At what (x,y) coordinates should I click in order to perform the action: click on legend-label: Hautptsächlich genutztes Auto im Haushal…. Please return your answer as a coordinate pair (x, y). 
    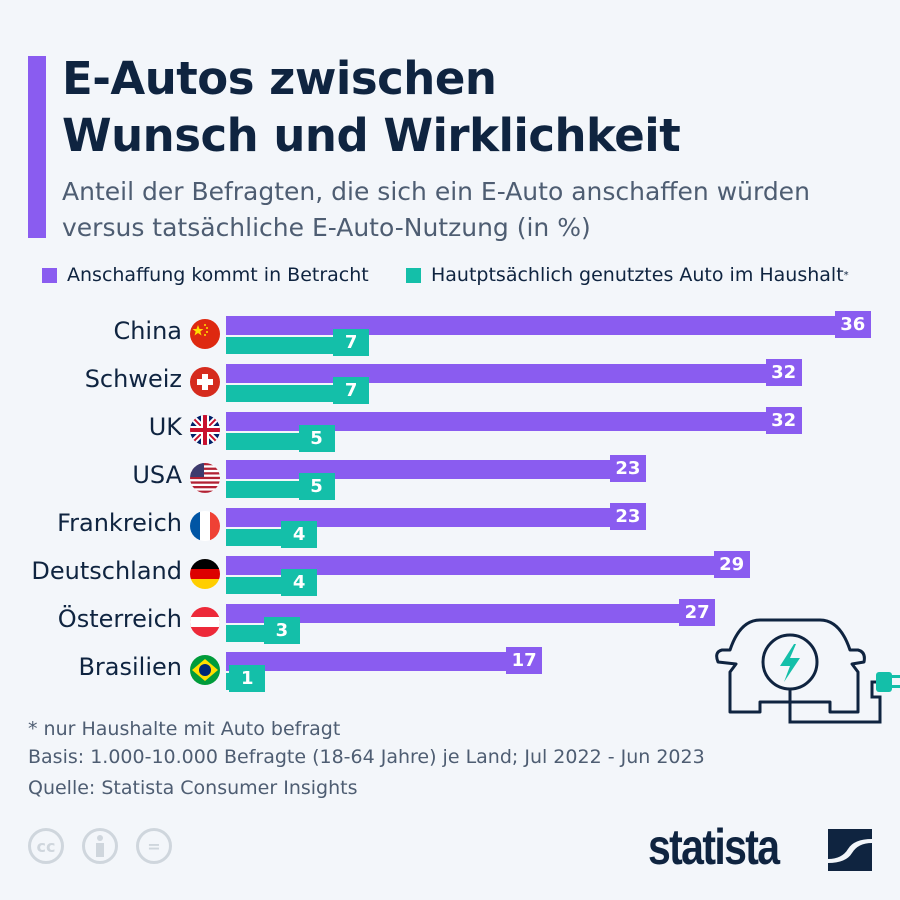
    Looking at the image, I should click on (637, 275).